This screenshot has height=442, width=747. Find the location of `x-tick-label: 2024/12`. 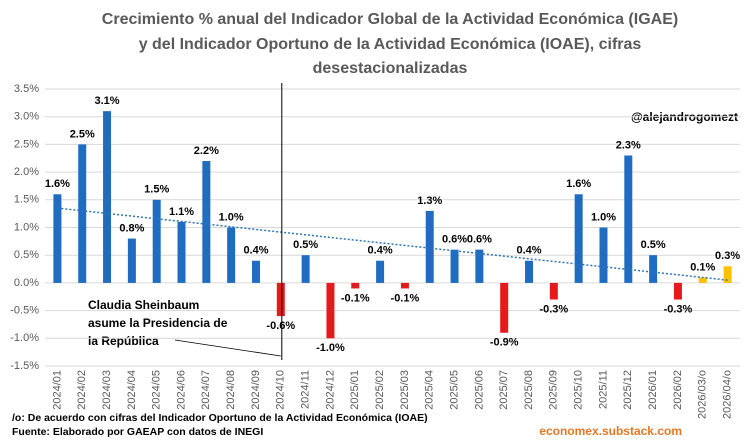

x-tick-label: 2024/12 is located at coordinates (330, 390).